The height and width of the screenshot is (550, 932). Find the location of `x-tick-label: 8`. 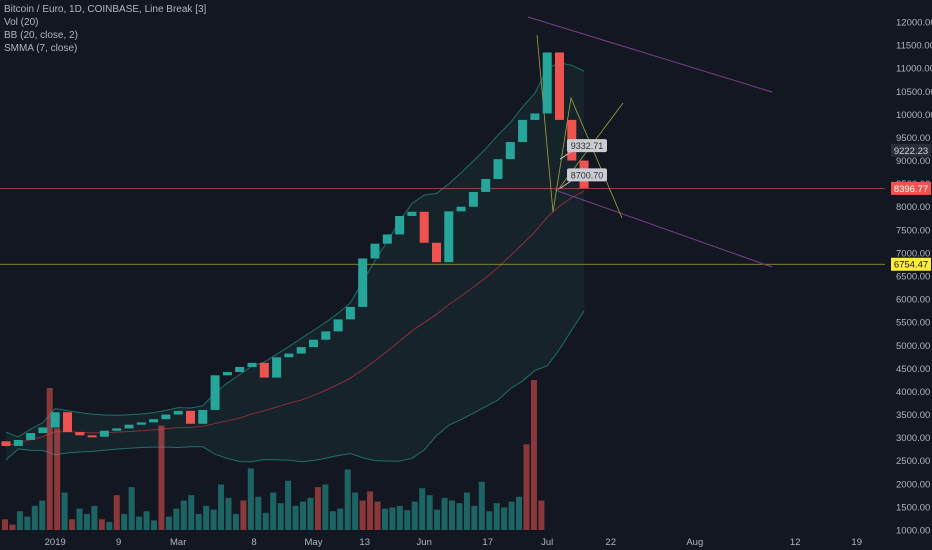

x-tick-label: 8 is located at coordinates (253, 542).